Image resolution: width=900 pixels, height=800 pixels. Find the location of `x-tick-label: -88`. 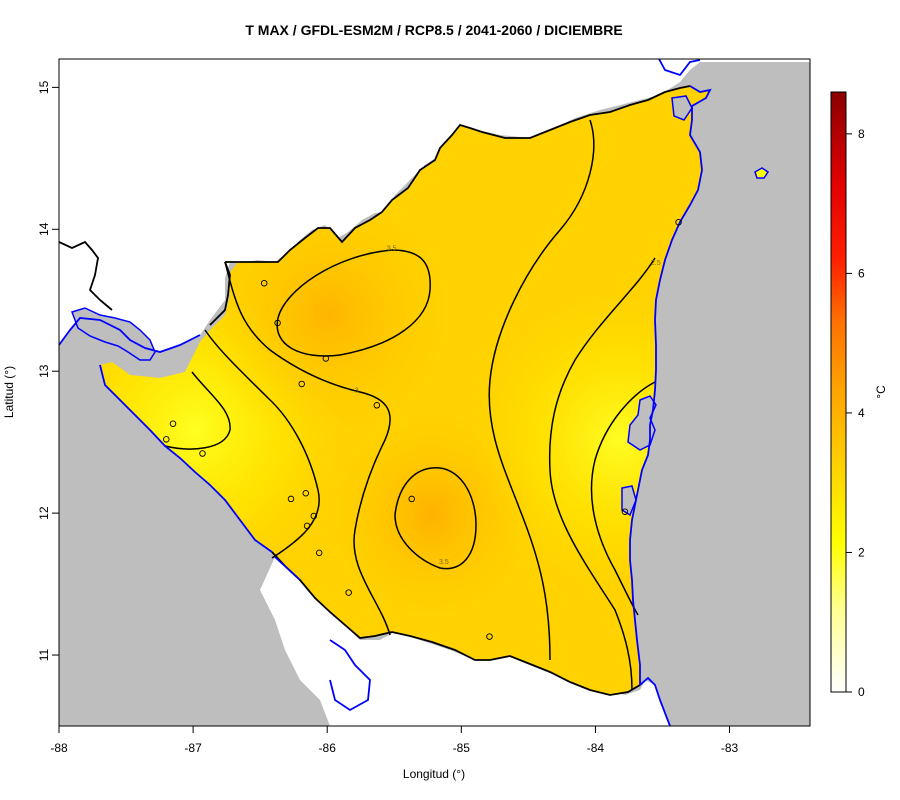

x-tick-label: -88 is located at coordinates (59, 748).